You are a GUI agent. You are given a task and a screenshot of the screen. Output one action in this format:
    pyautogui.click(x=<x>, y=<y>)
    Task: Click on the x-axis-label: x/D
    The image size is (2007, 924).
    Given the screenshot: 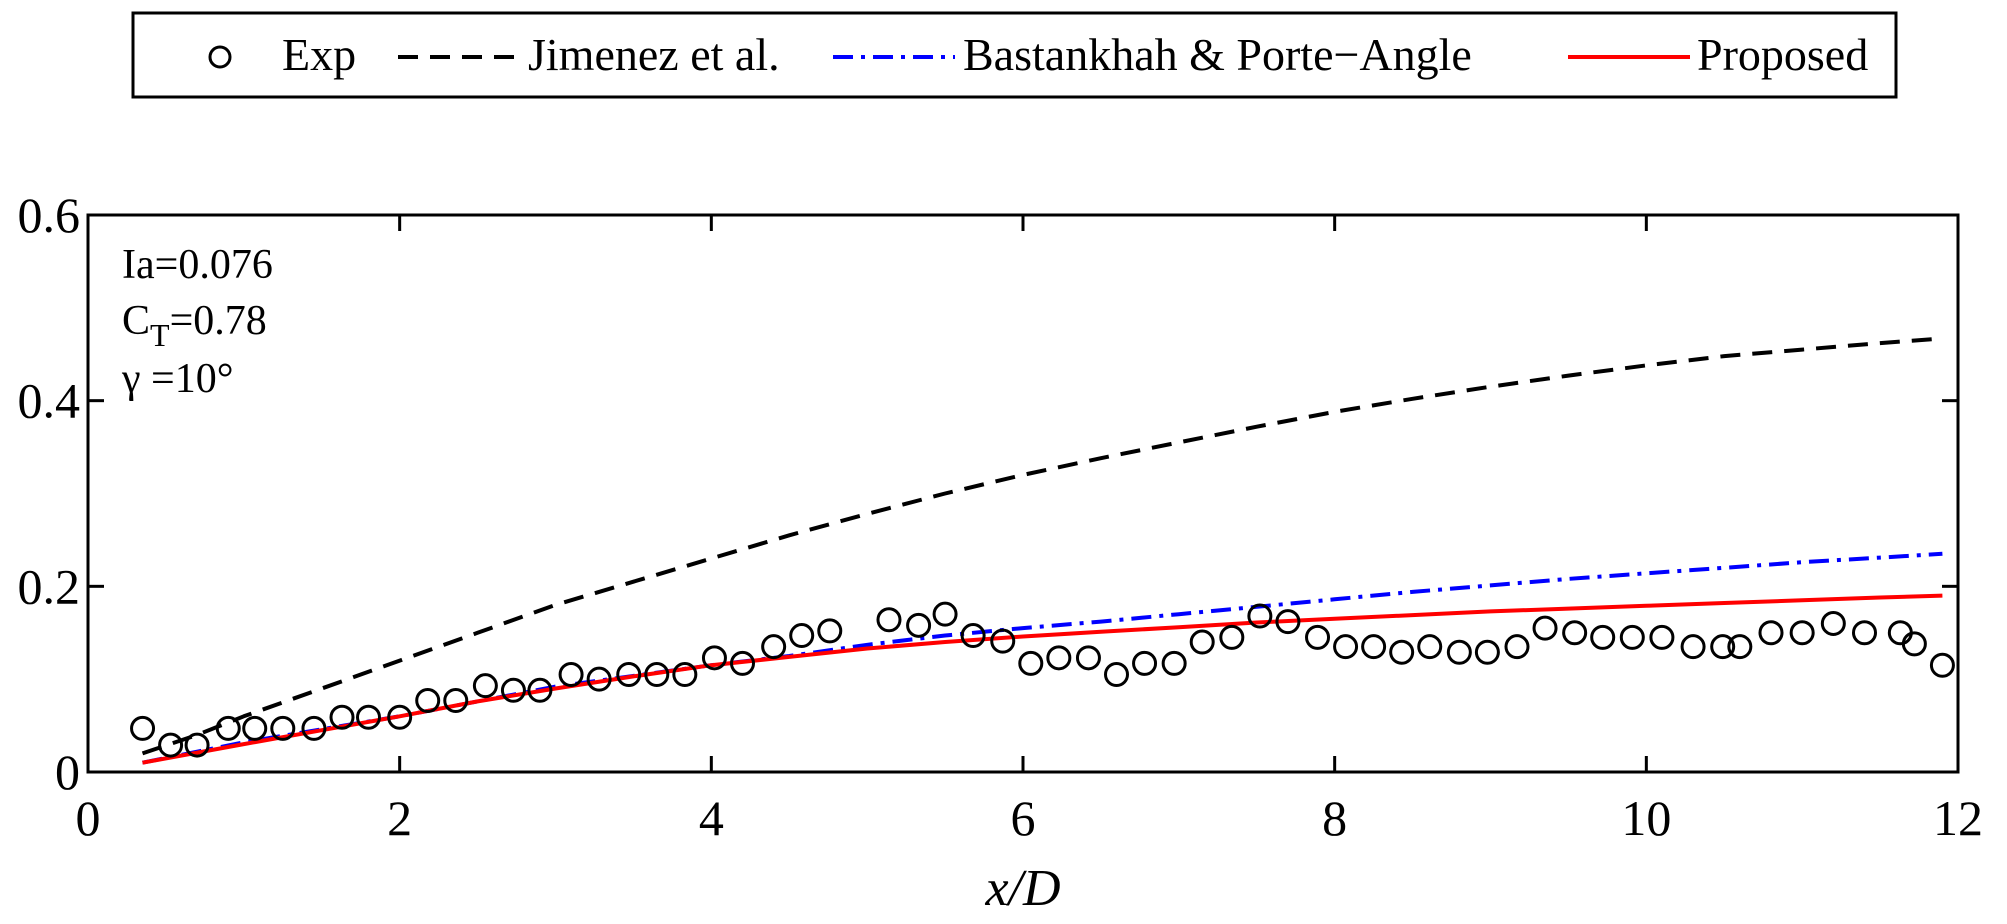 What is the action you would take?
    pyautogui.click(x=1022, y=888)
    